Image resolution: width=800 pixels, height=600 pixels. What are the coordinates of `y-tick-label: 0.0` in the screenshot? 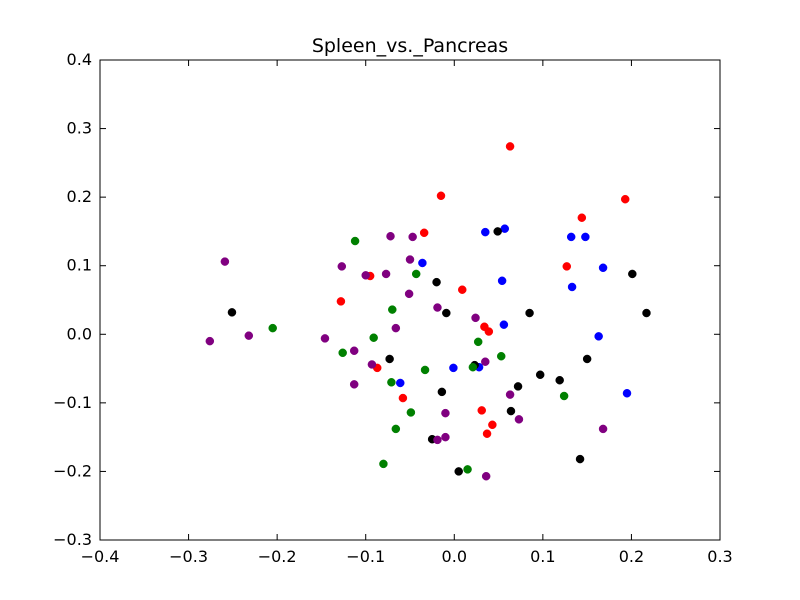 It's located at (79, 333).